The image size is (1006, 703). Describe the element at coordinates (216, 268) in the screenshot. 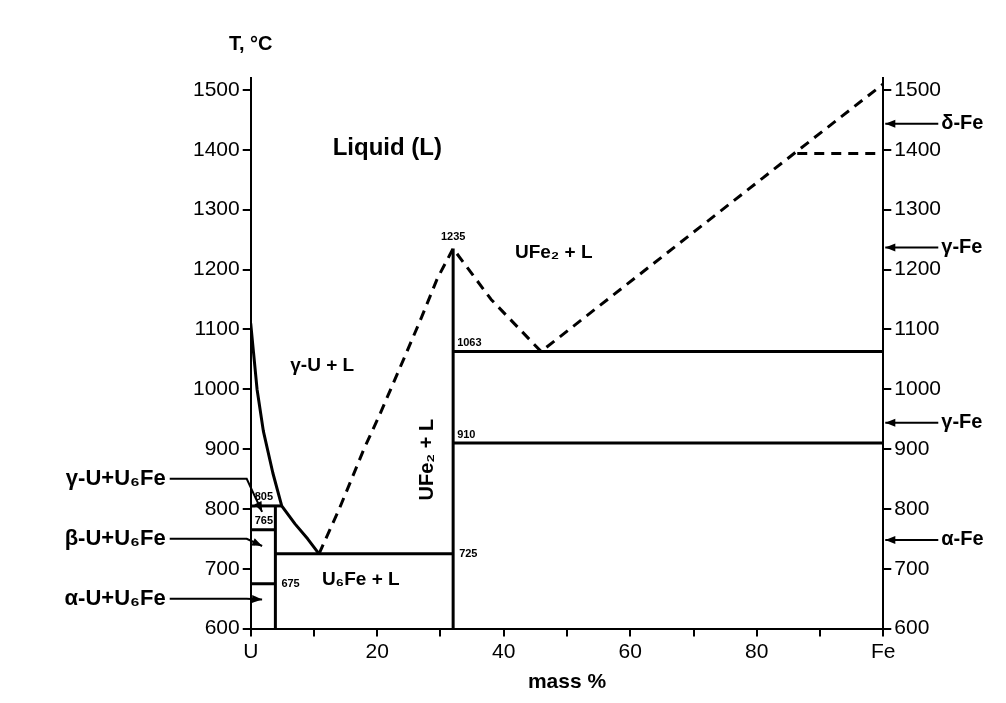

I see `y-tick-label: 1200` at that location.